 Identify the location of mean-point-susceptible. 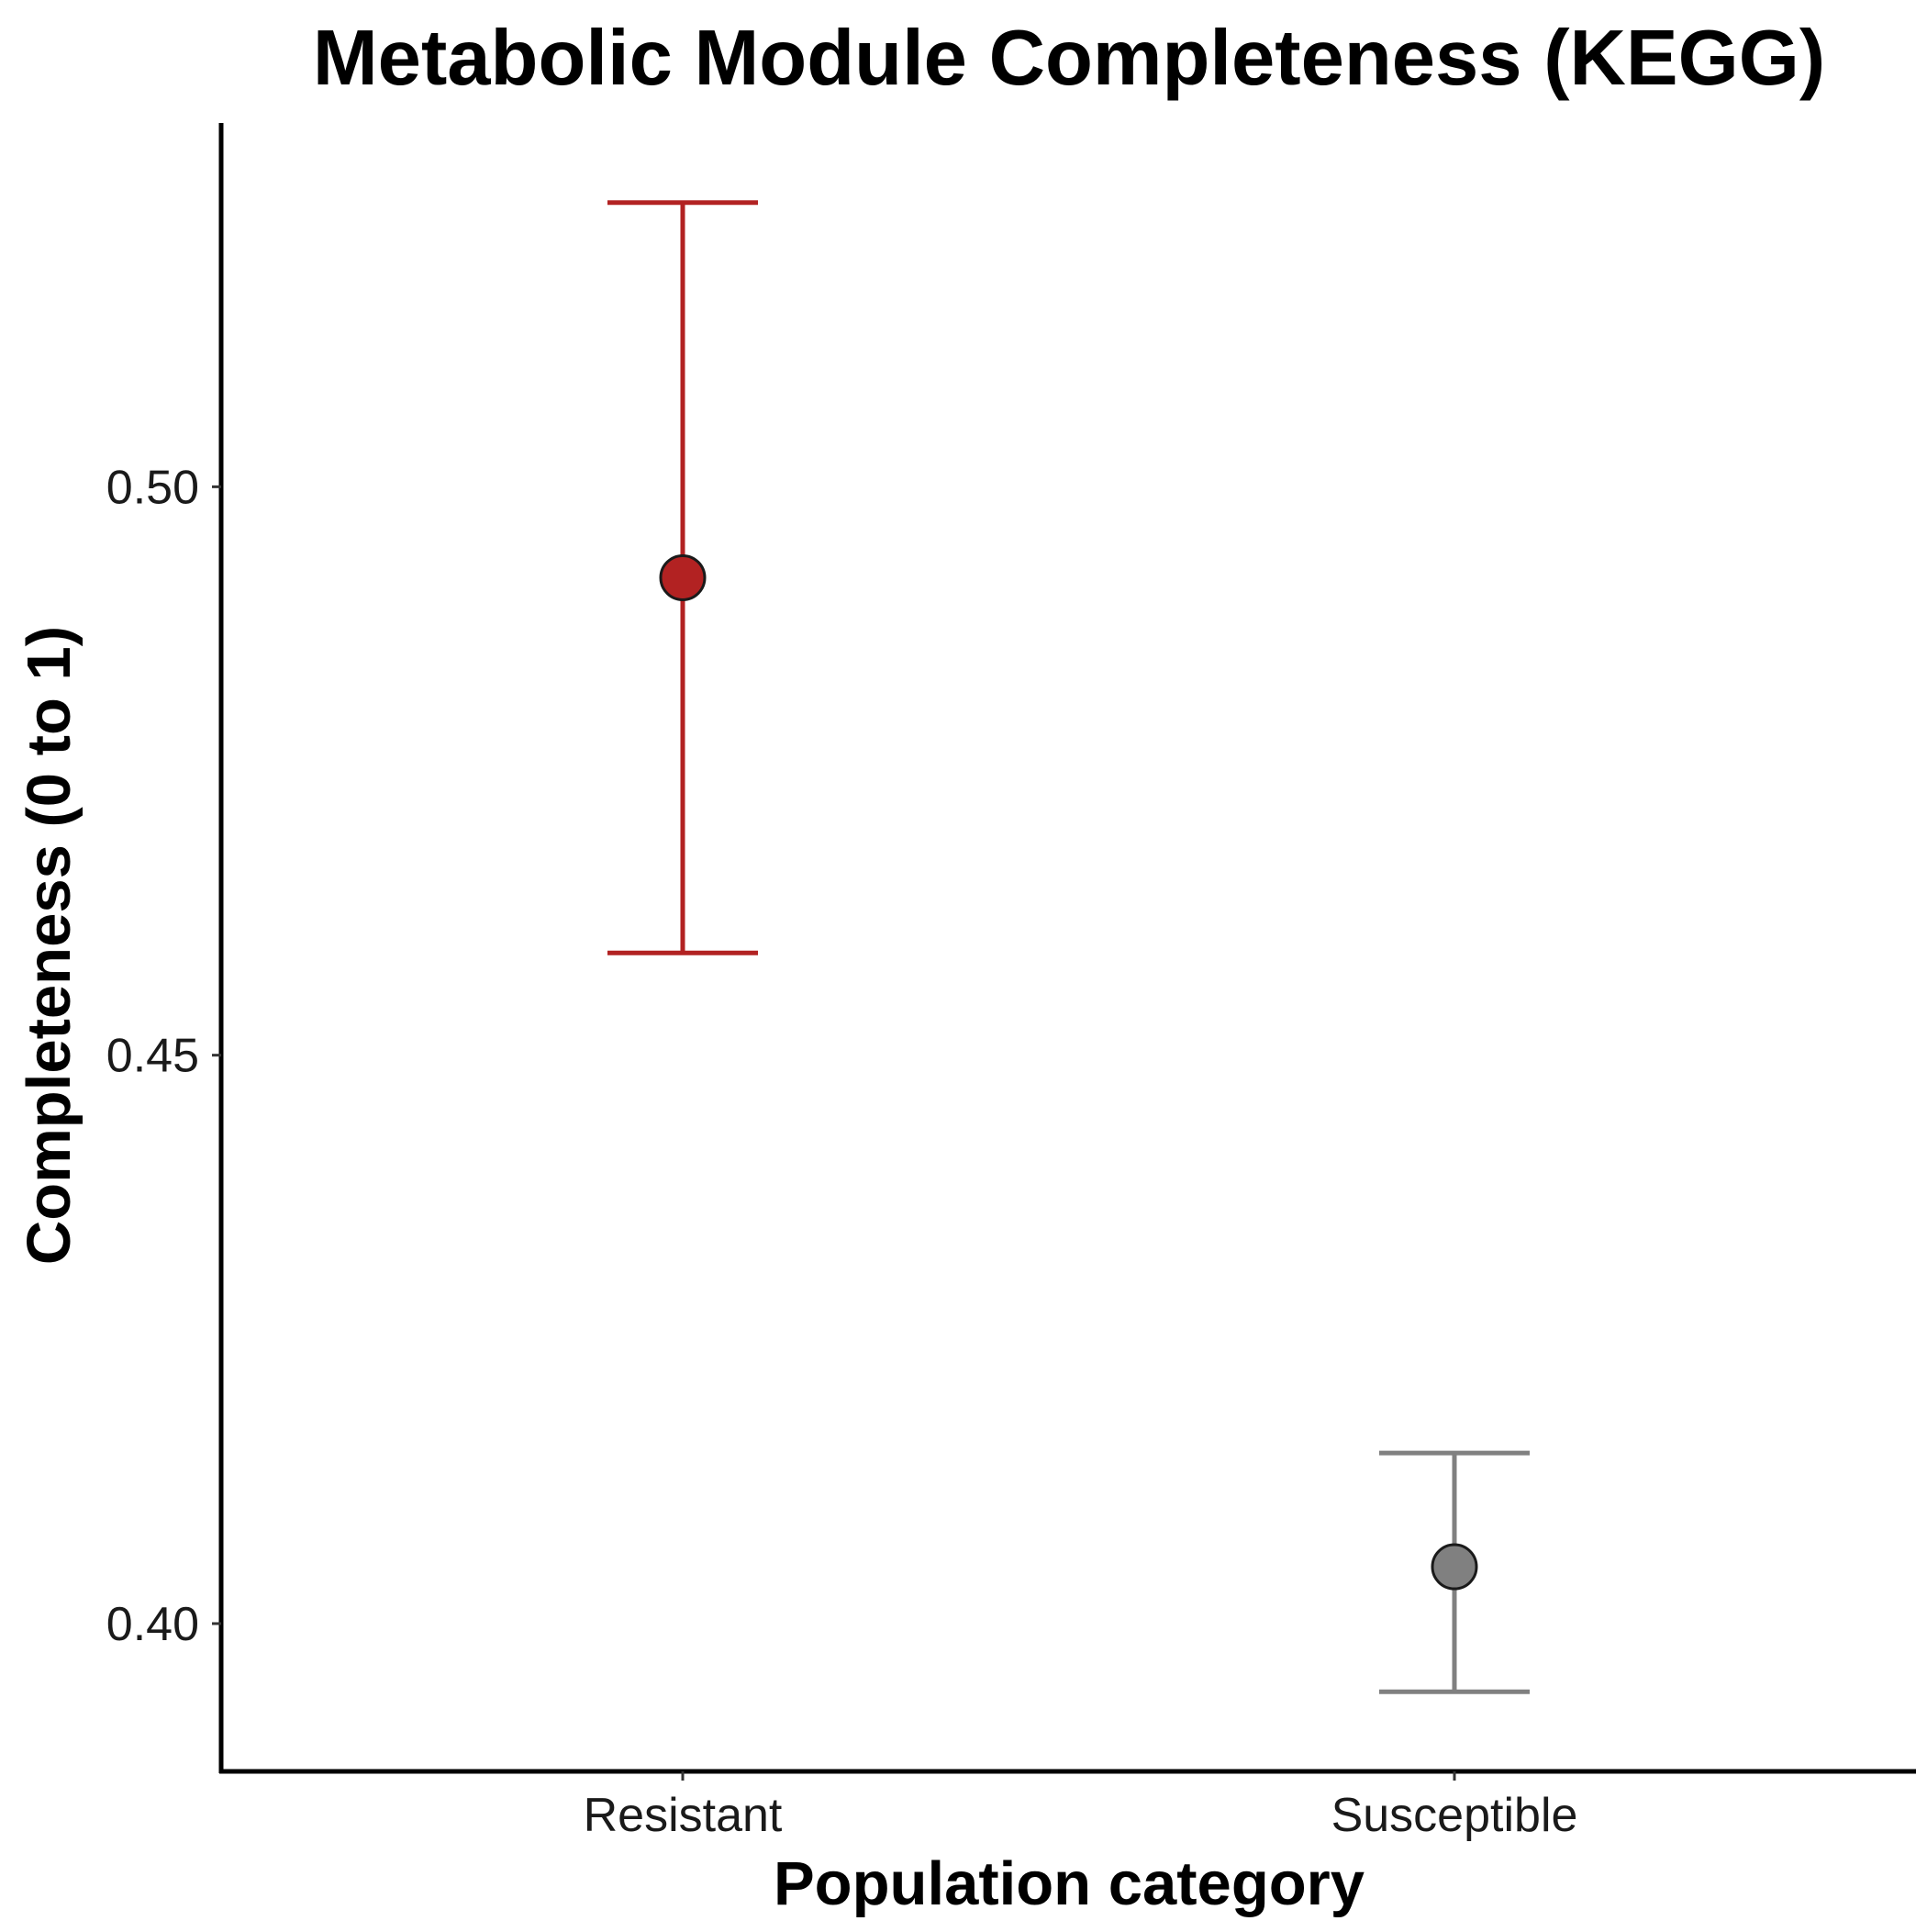
(1454, 1567).